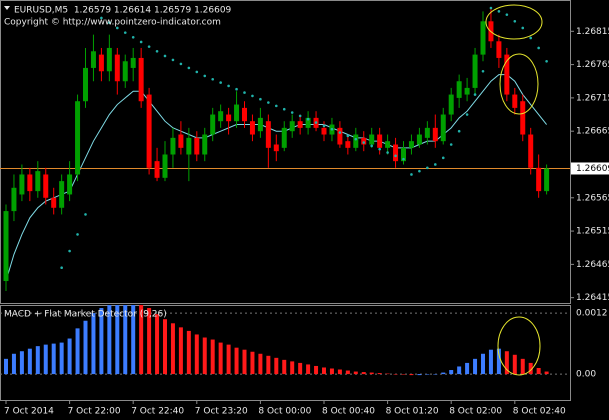  Describe the element at coordinates (592, 32) in the screenshot. I see `y-tick-label: 1.26815` at that location.